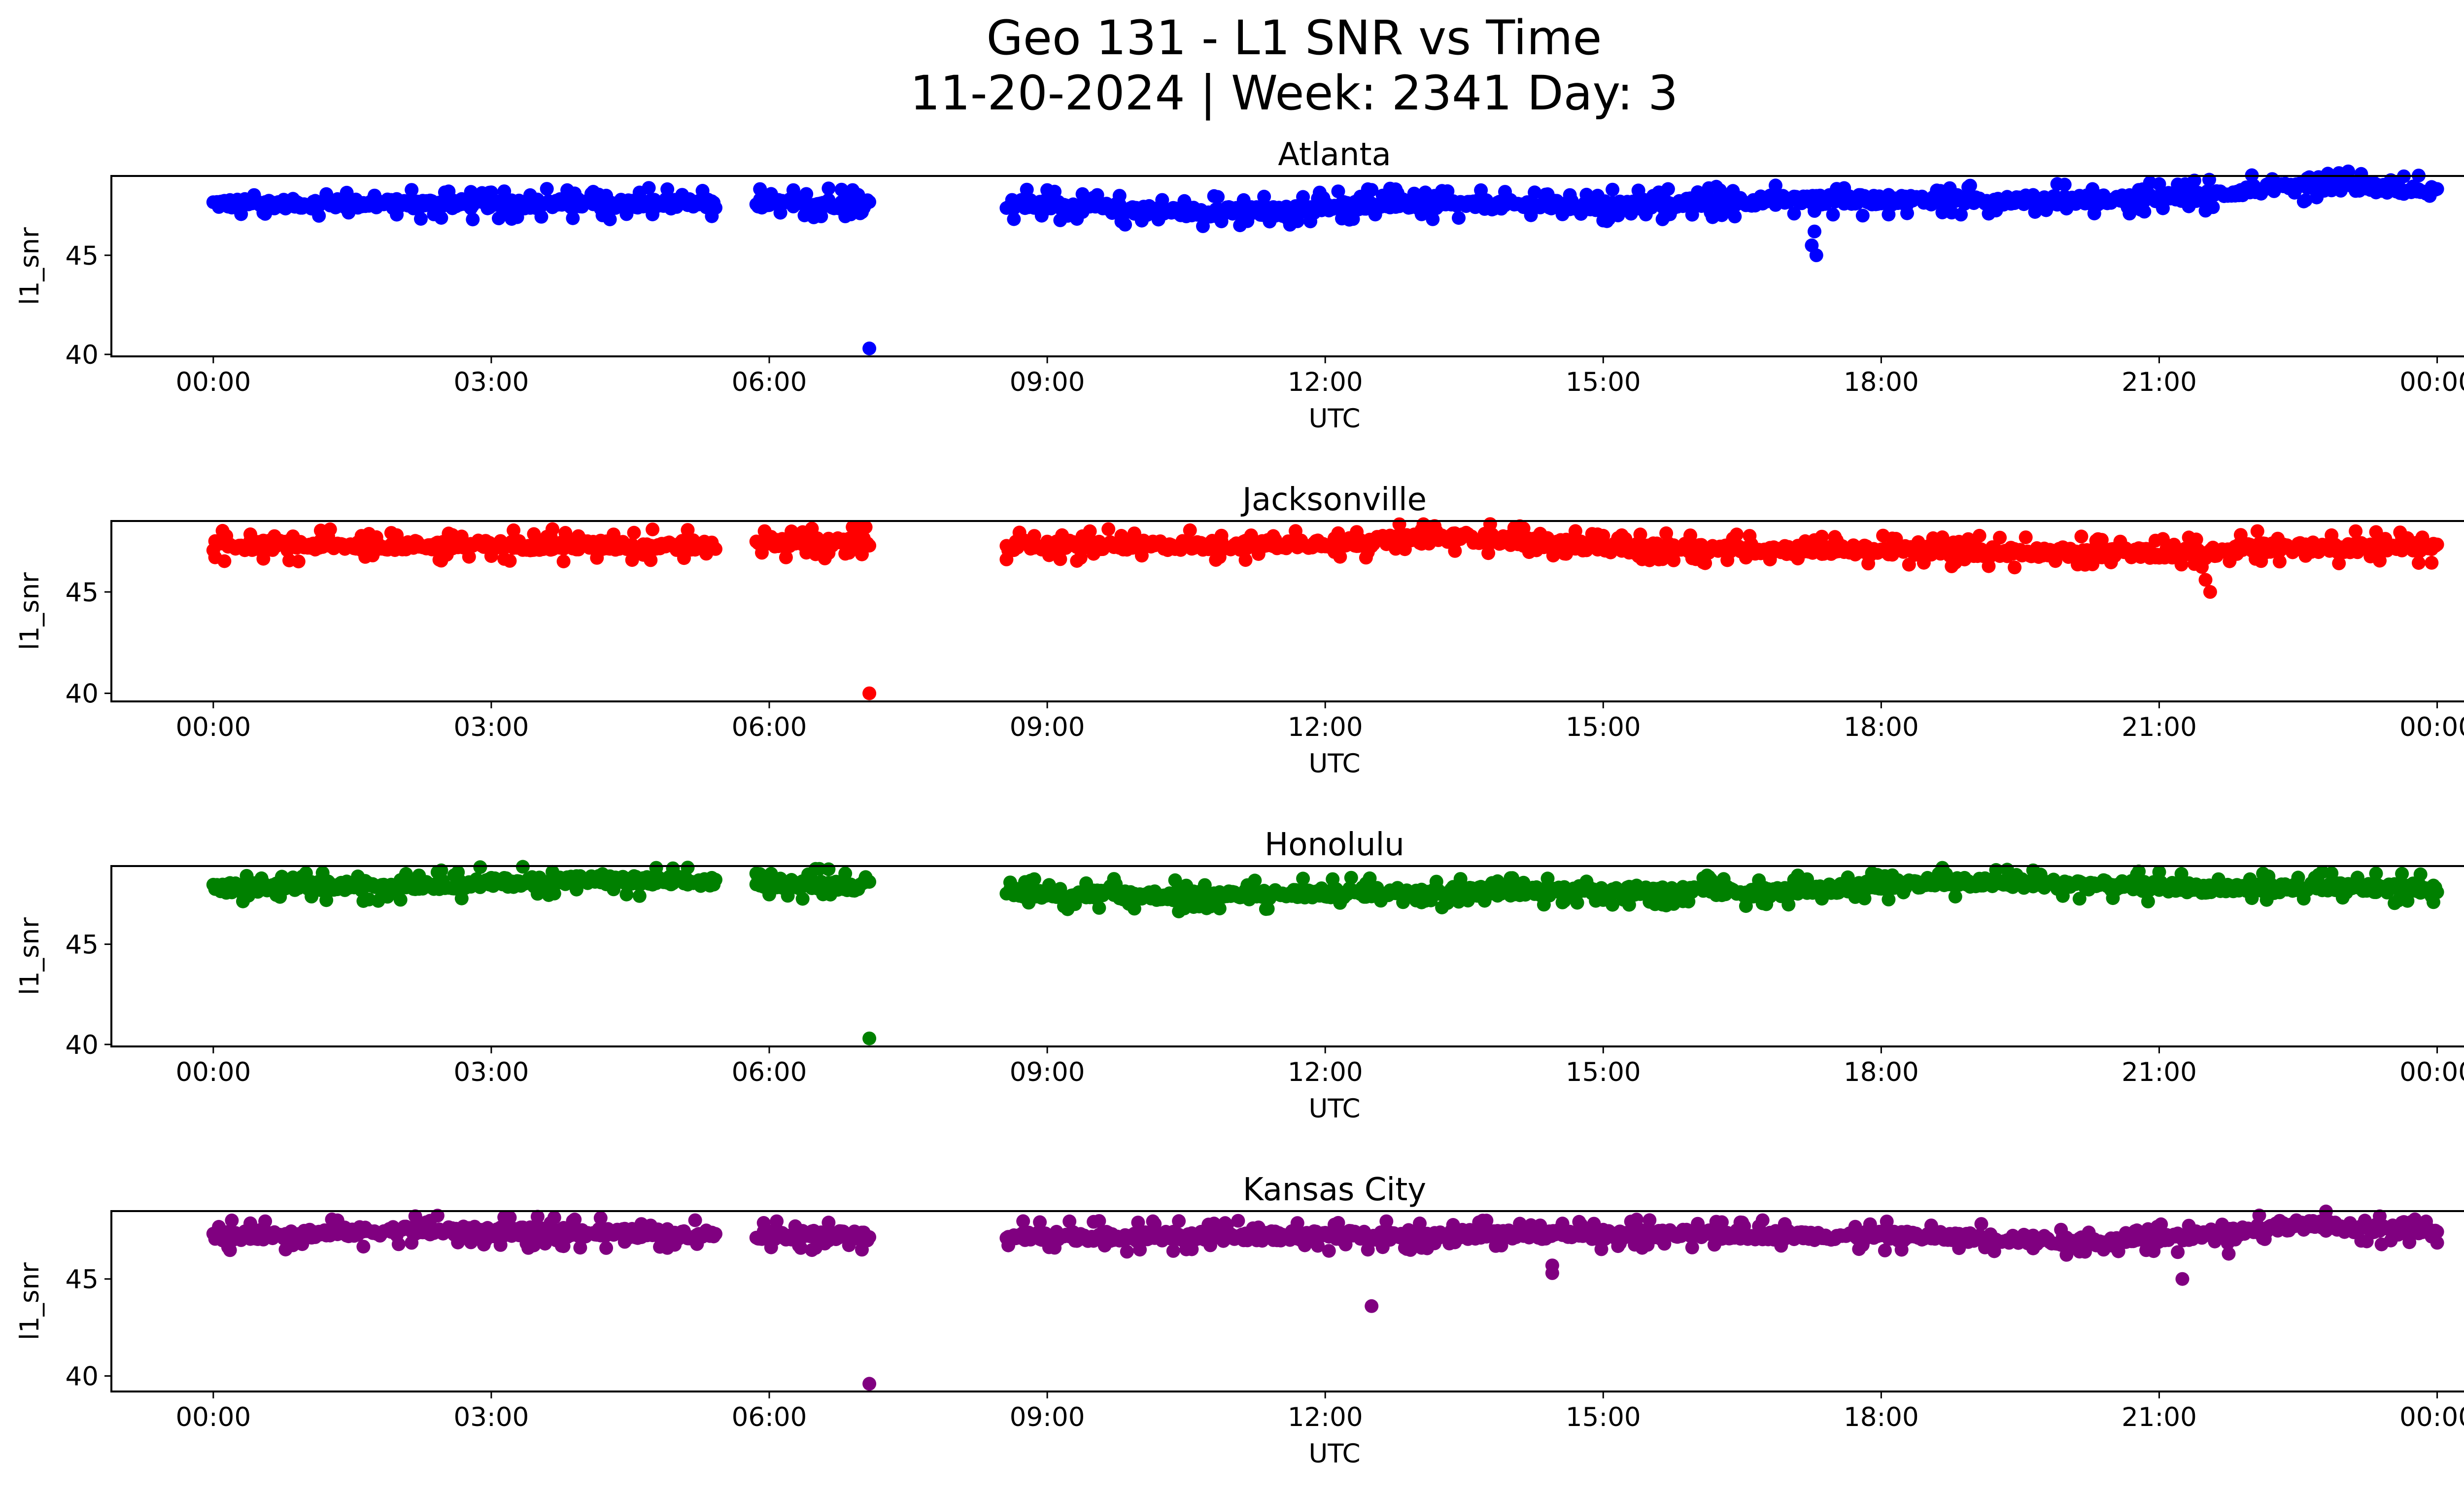 The height and width of the screenshot is (1495, 2464). Describe the element at coordinates (1603, 1072) in the screenshot. I see `x-tick-label: 15:00` at that location.